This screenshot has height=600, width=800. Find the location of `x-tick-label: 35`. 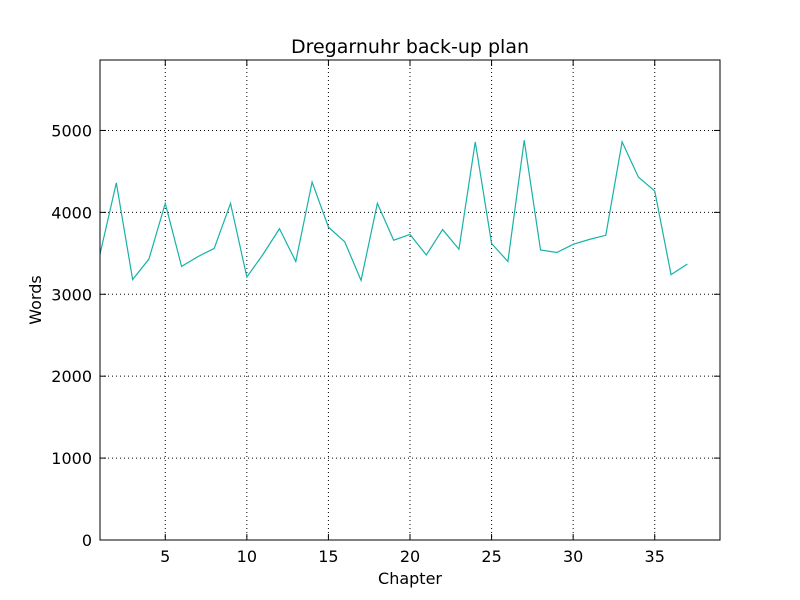

x-tick-label: 35 is located at coordinates (655, 556).